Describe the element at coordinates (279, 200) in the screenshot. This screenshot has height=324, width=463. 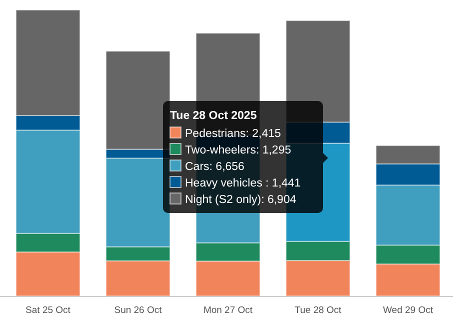
I see `annotation: : 6,904` at that location.